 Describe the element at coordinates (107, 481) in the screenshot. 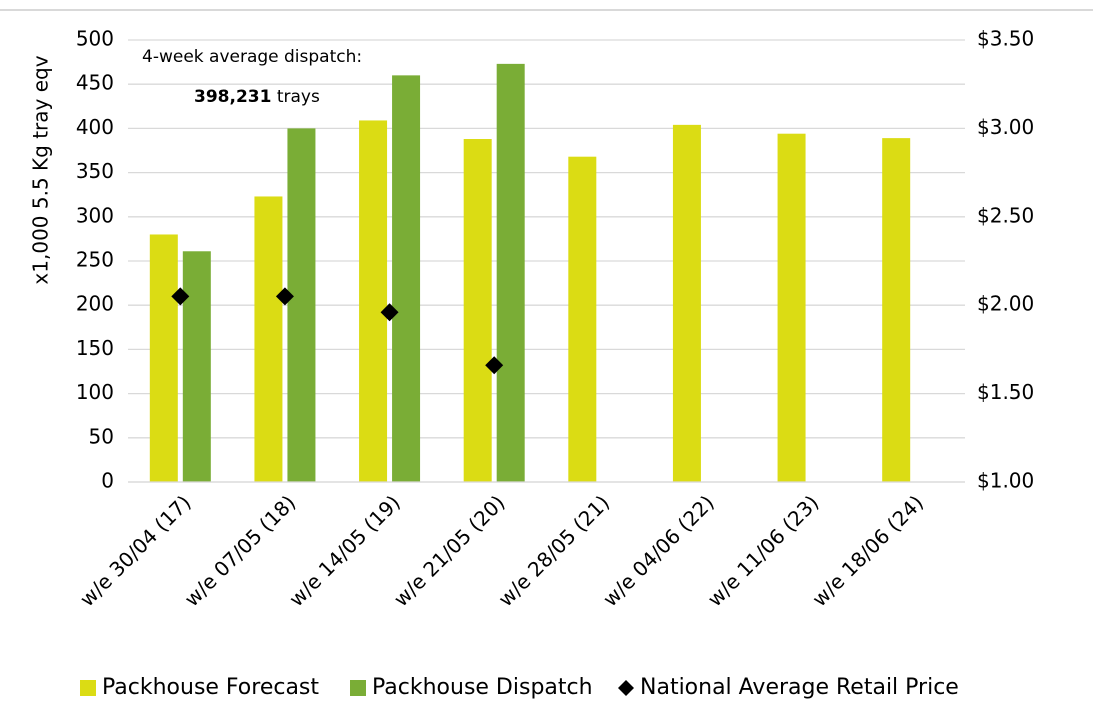

I see `y-tick-label: 0` at that location.